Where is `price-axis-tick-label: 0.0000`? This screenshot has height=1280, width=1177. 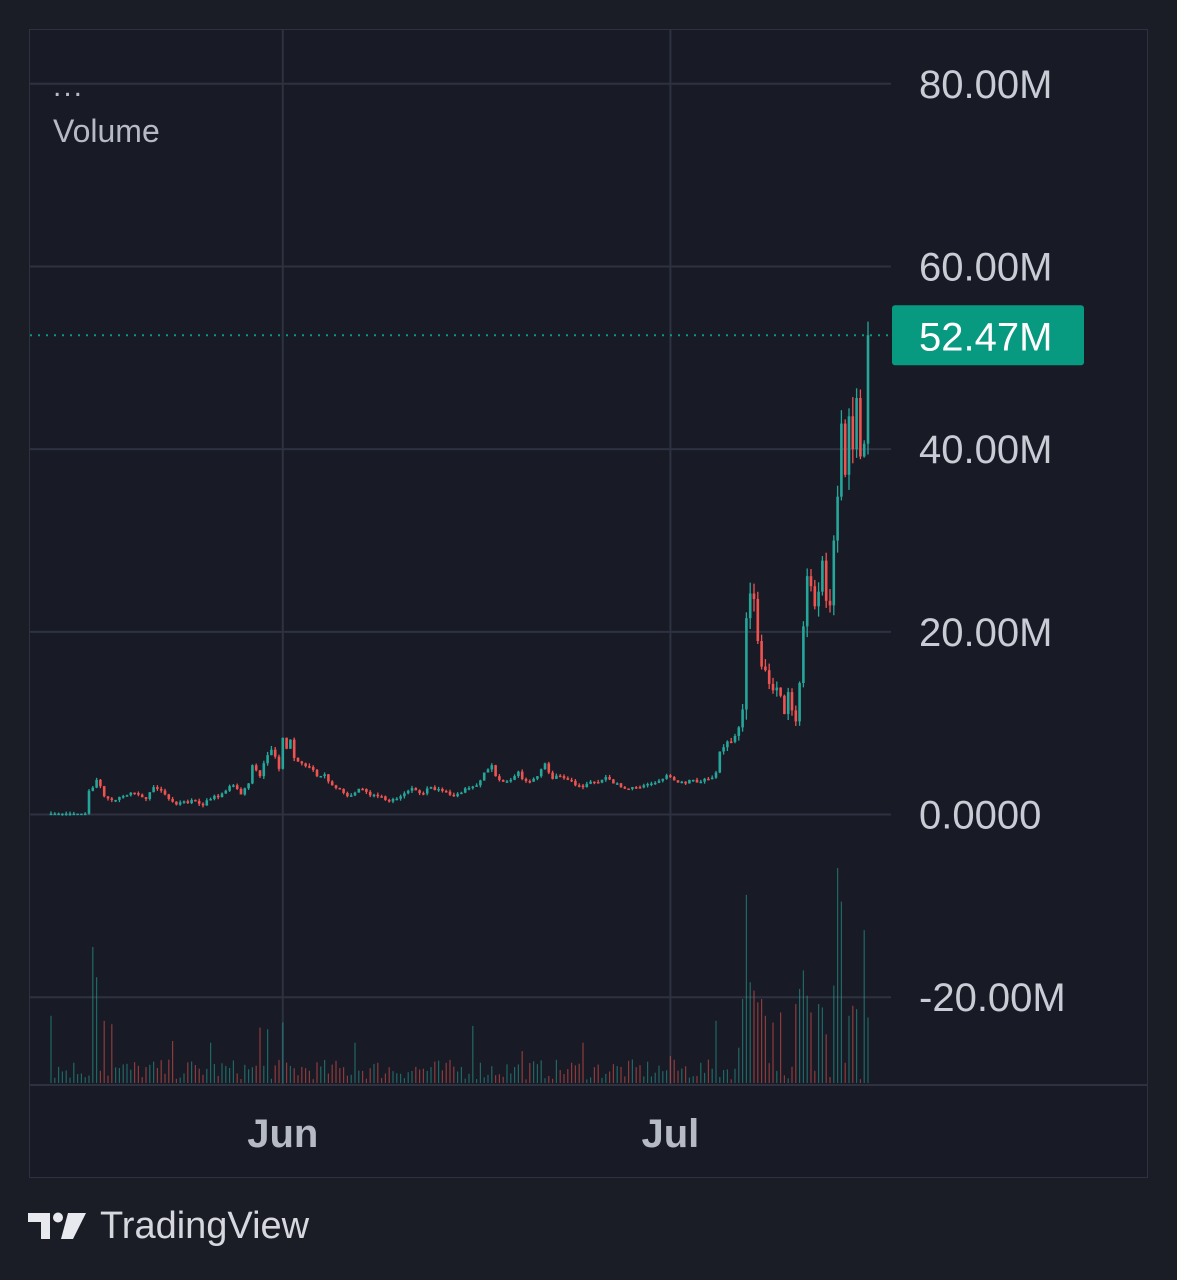
price-axis-tick-label: 0.0000 is located at coordinates (980, 816).